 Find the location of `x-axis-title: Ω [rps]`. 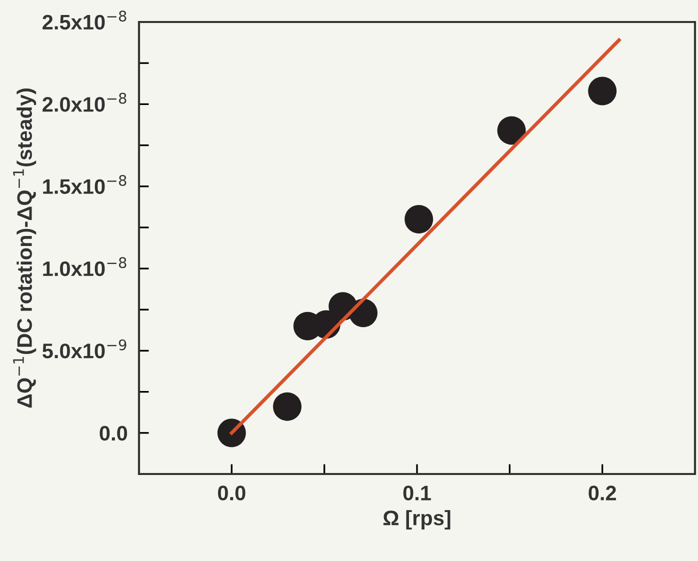

x-axis-title: Ω [rps] is located at coordinates (416, 520).